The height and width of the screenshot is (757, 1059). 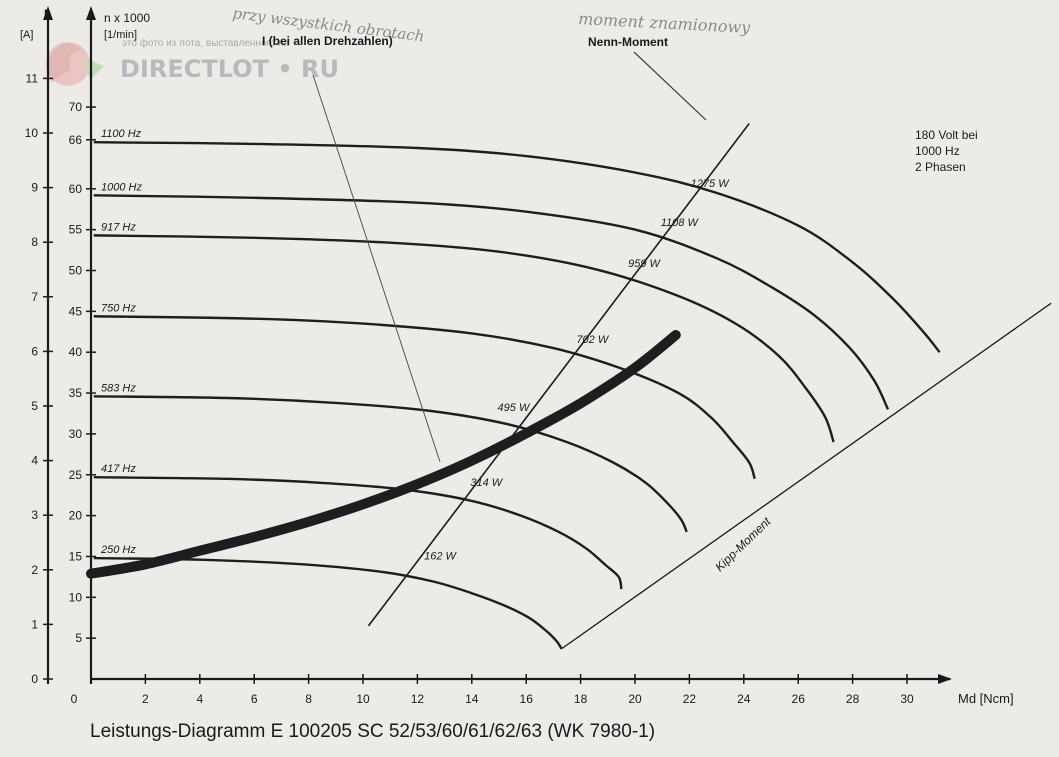 What do you see at coordinates (76, 475) in the screenshot?
I see `speed-tick-label: 25` at bounding box center [76, 475].